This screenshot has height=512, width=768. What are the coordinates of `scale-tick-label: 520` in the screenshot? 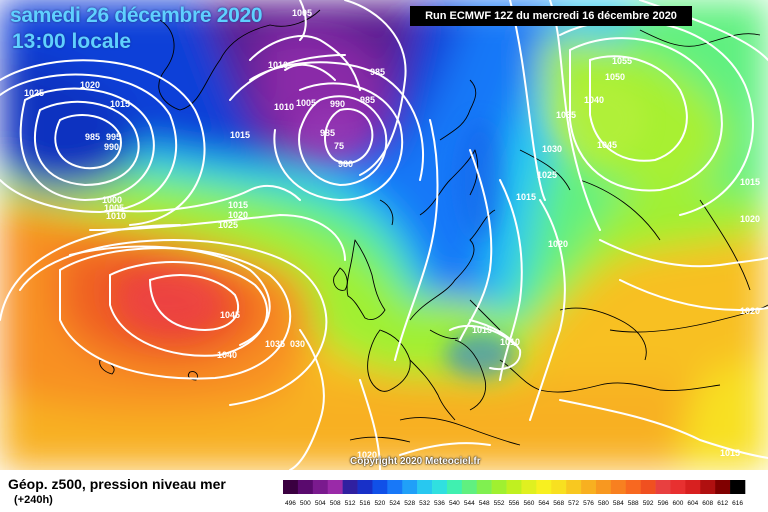 It's located at (379, 503).